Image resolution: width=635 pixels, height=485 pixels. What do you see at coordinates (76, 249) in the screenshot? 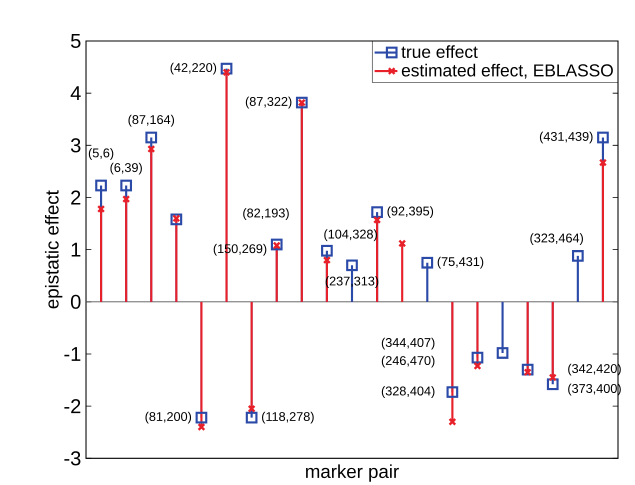
I see `y-tick-label: 1` at bounding box center [76, 249].